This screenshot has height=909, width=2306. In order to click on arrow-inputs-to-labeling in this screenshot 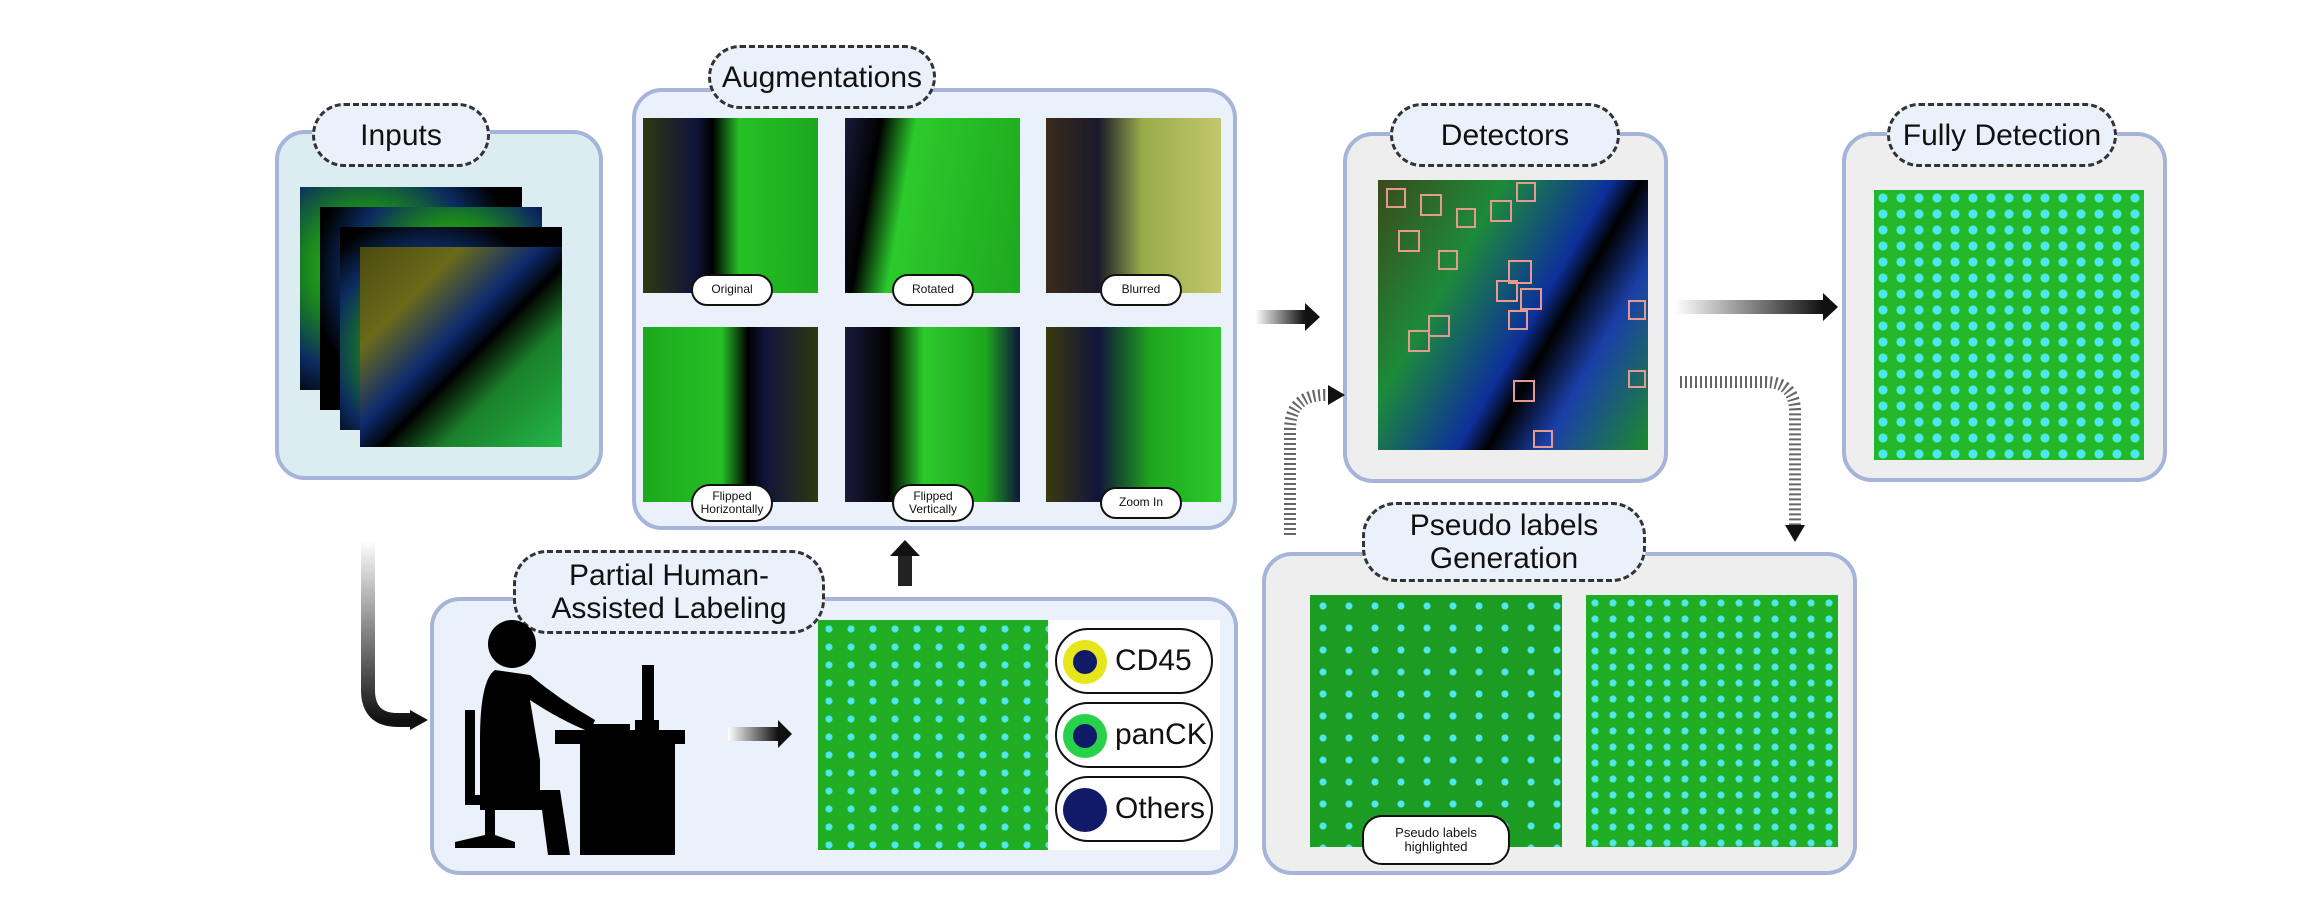, I will do `click(398, 635)`.